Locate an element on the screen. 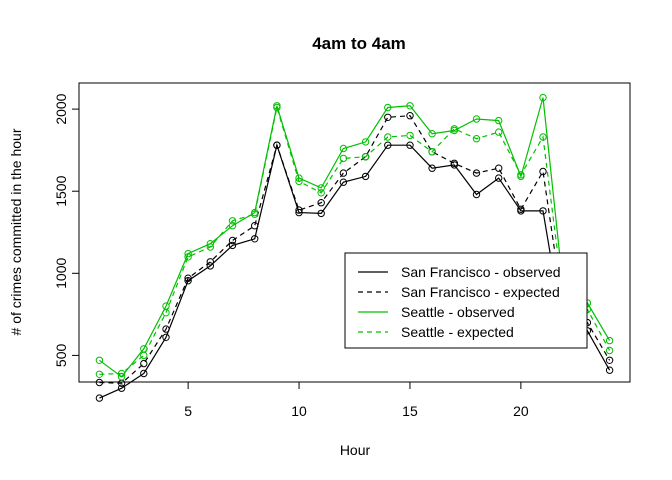 This screenshot has width=672, height=480. legend-label-seattle-observed: Seattle - observed is located at coordinates (458, 312).